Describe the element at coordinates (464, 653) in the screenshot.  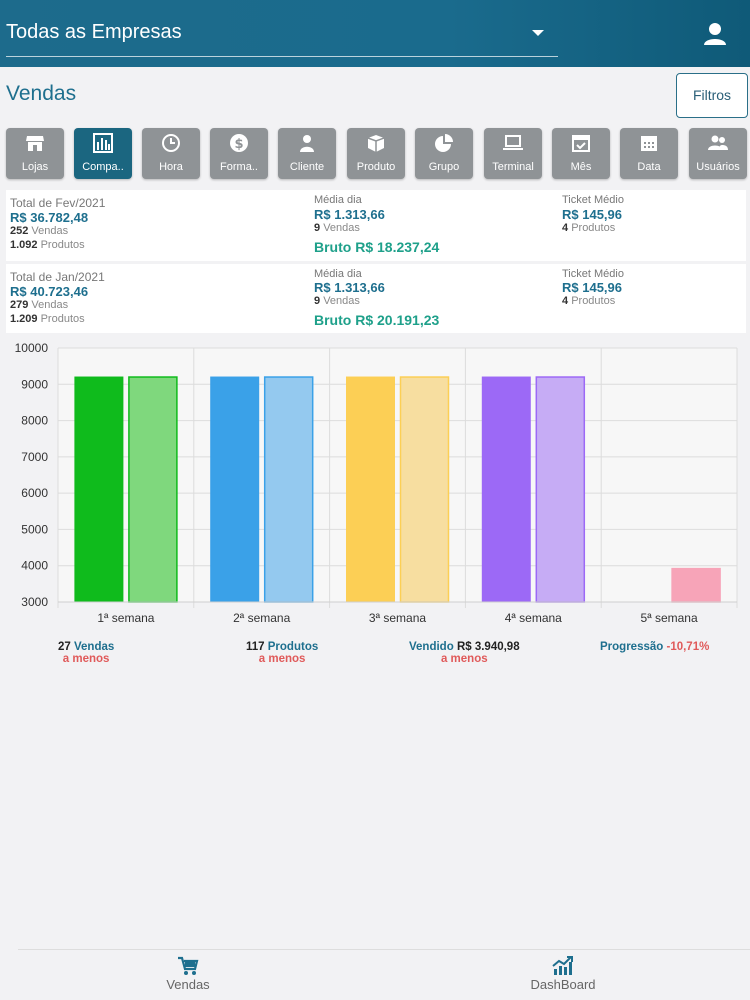
I see `stat-sold-diff: Vendido R$ 3.940,98 a menos` at that location.